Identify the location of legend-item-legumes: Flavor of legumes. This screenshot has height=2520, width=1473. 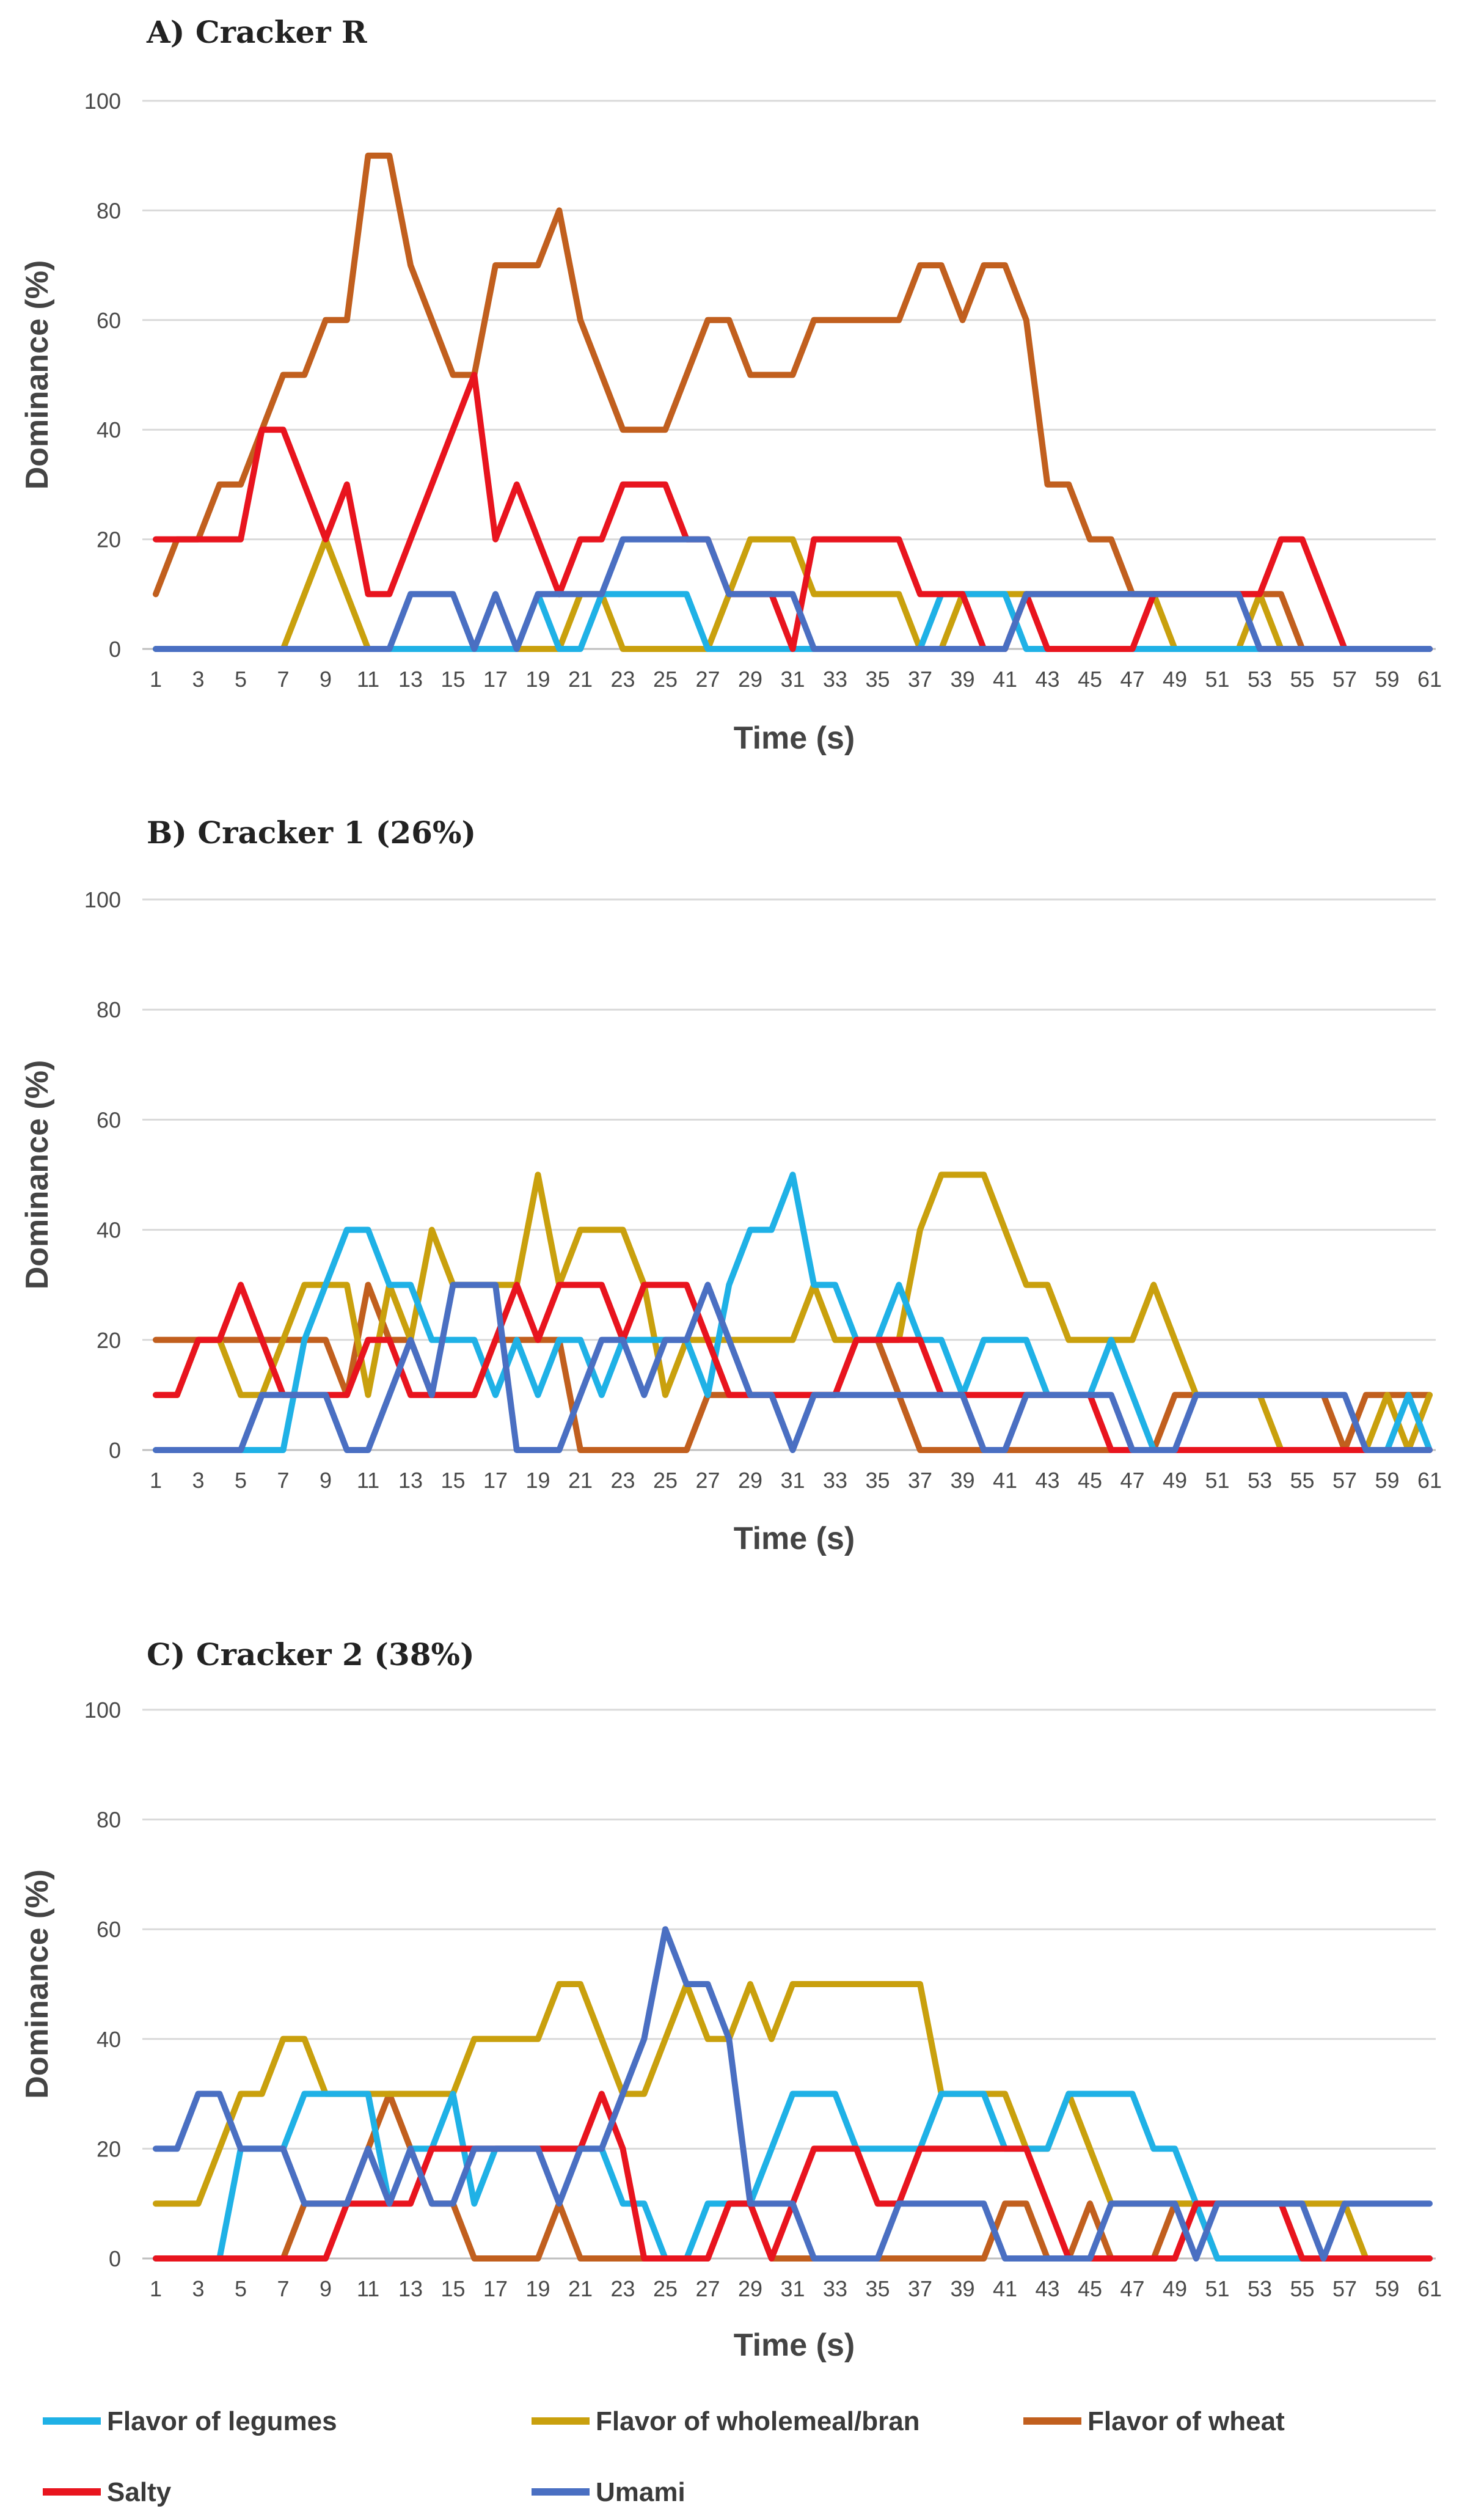
(190, 2421).